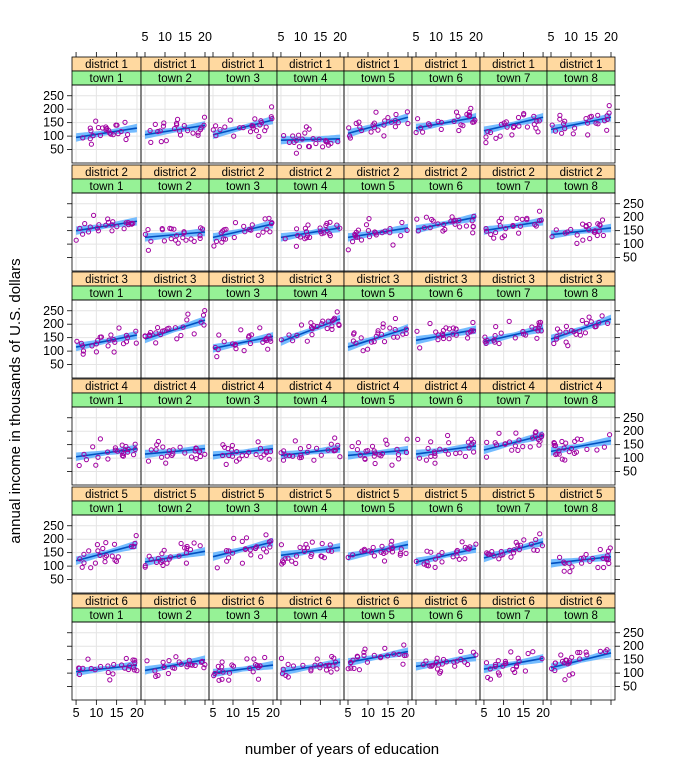  Describe the element at coordinates (53, 324) in the screenshot. I see `y-tick-label: 200` at that location.